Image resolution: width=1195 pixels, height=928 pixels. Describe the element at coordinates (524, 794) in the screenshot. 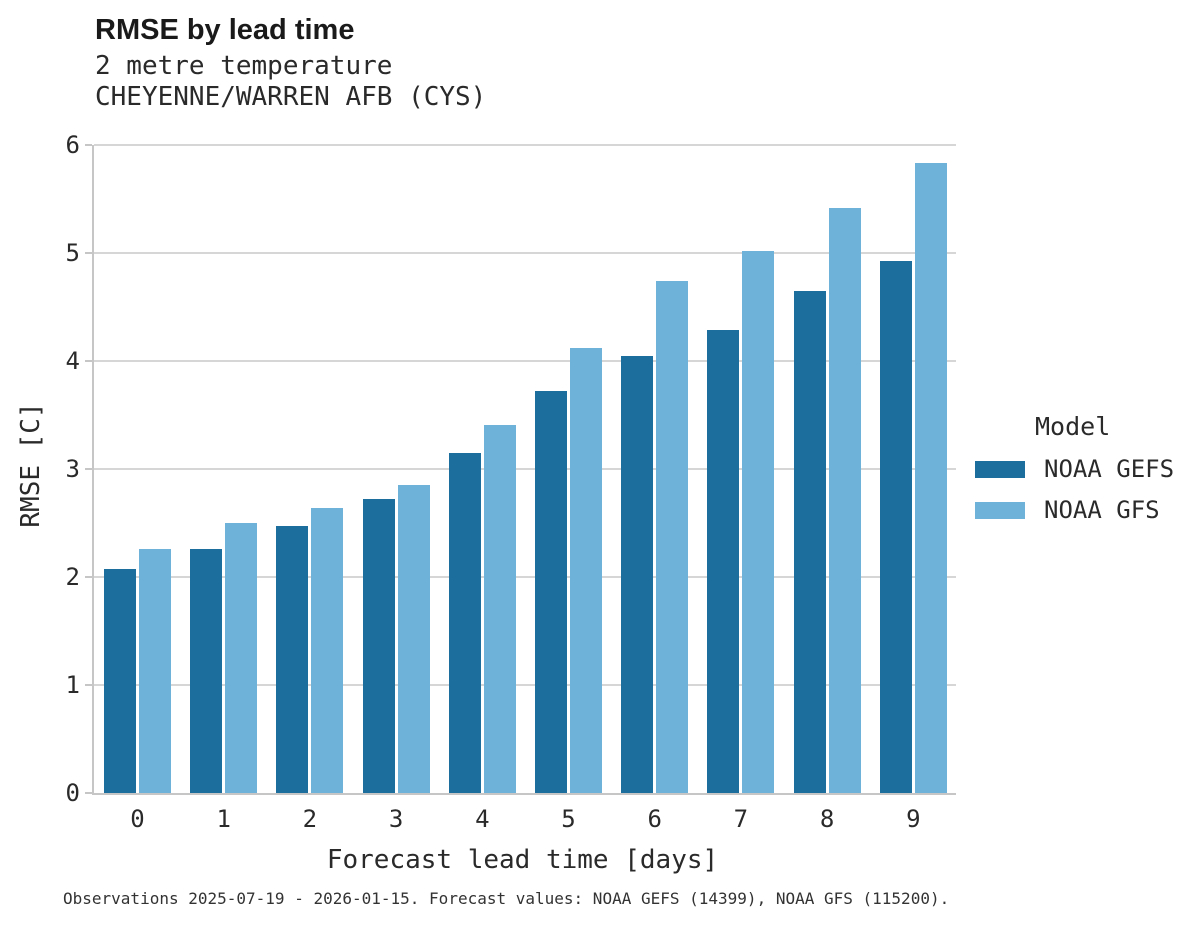

I see `x-axis-line` at that location.